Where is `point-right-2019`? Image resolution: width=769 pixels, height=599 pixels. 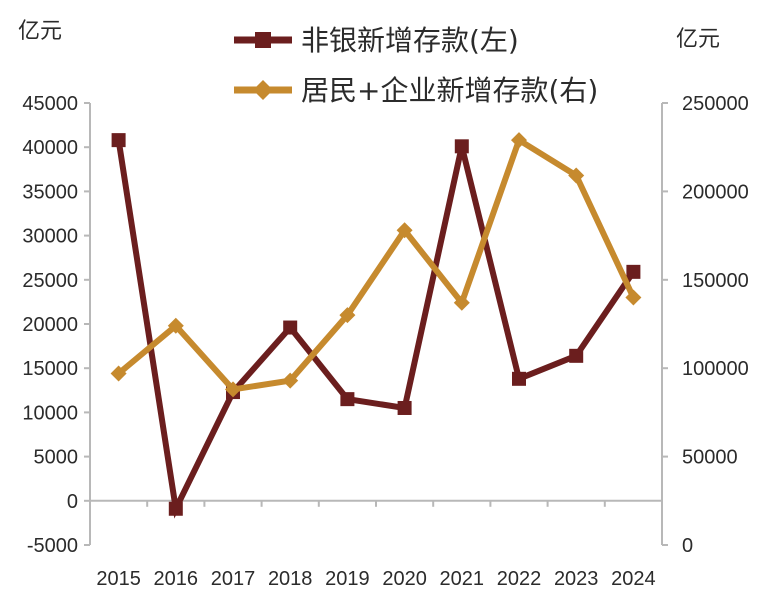 point-right-2019 is located at coordinates (347, 315).